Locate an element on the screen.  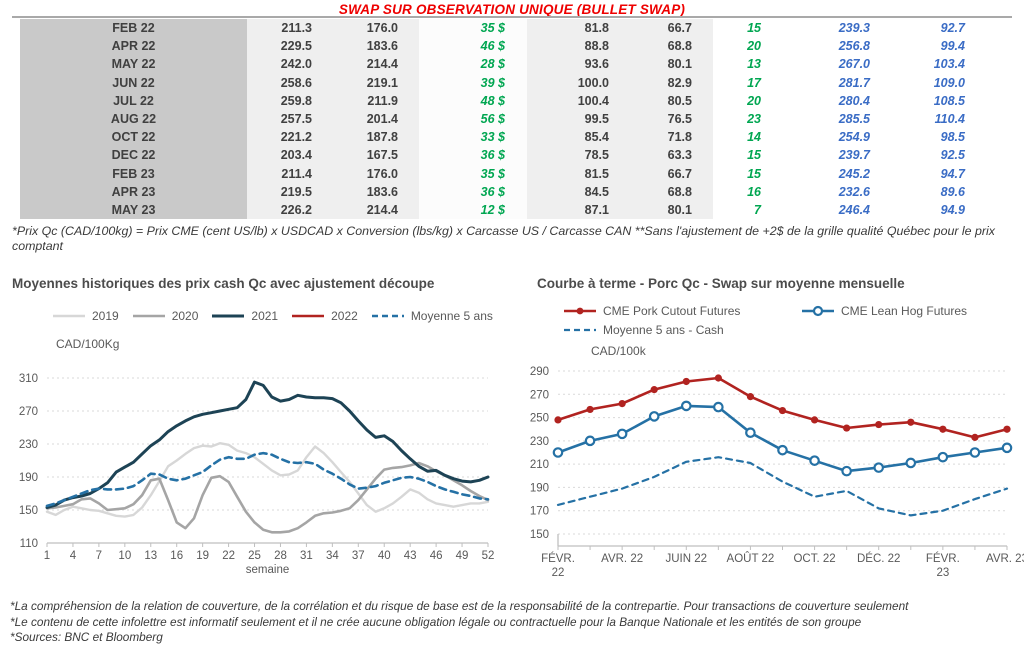
x-tick-label: 31 is located at coordinates (306, 556).